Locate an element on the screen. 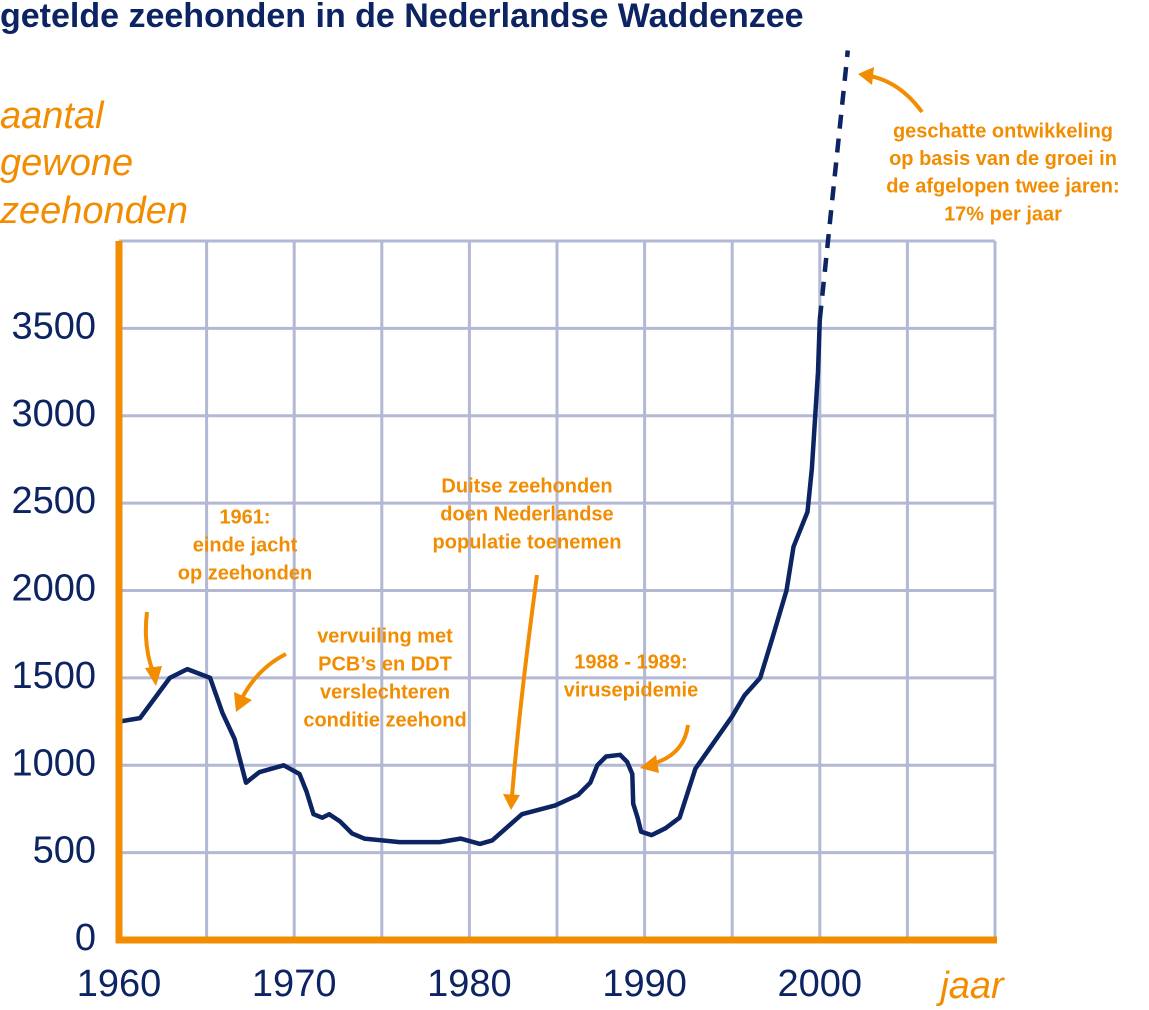 Image resolution: width=1149 pixels, height=1010 pixels. x-tick-label: 1990 is located at coordinates (644, 984).